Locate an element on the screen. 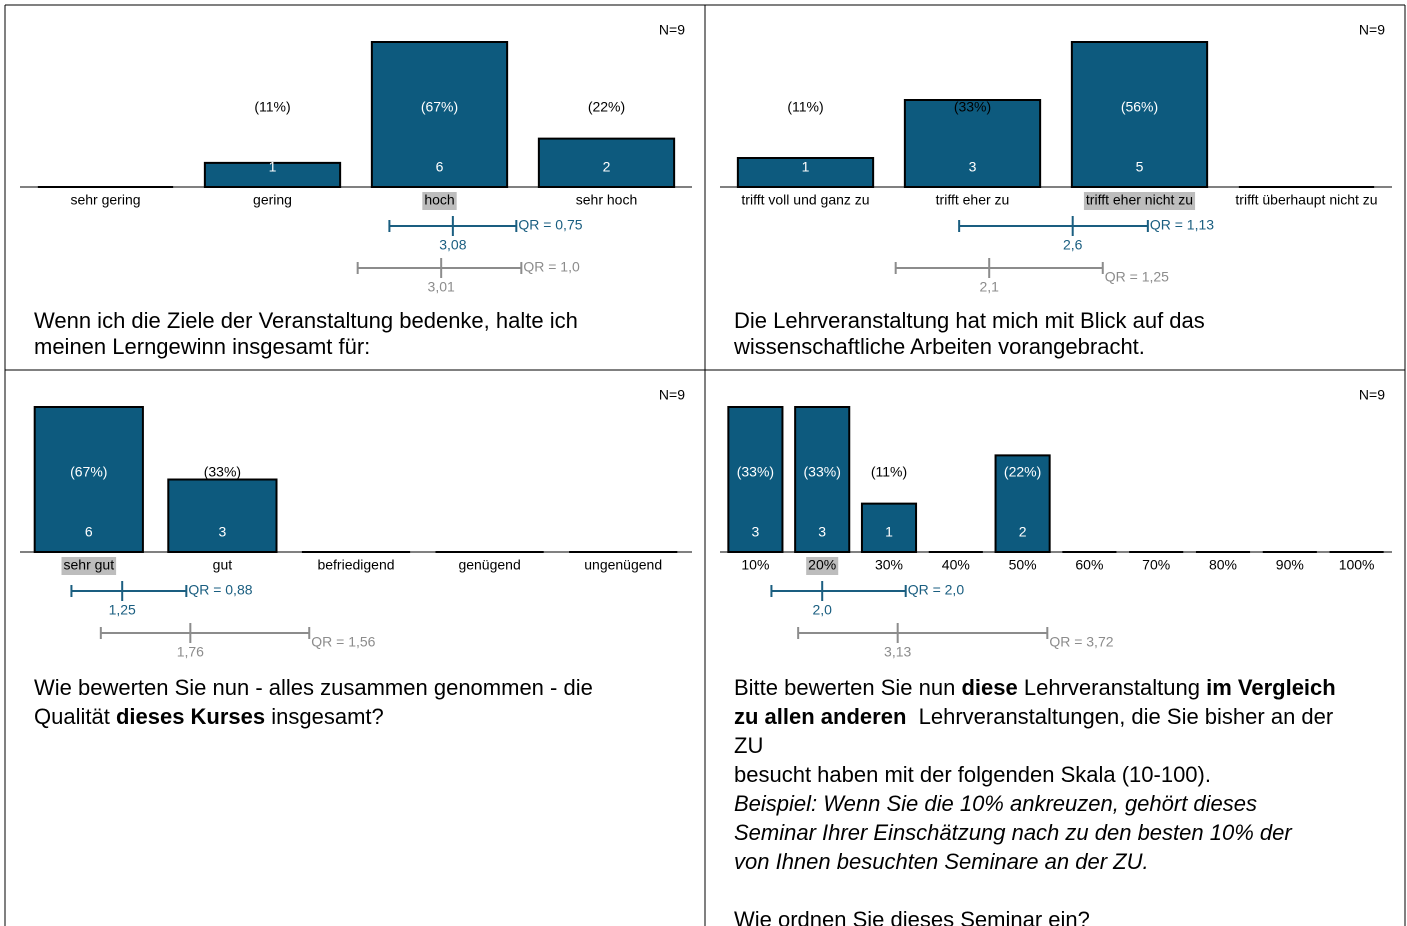 The height and width of the screenshot is (926, 1407). qr-label: QR = 1,13 is located at coordinates (1182, 225).